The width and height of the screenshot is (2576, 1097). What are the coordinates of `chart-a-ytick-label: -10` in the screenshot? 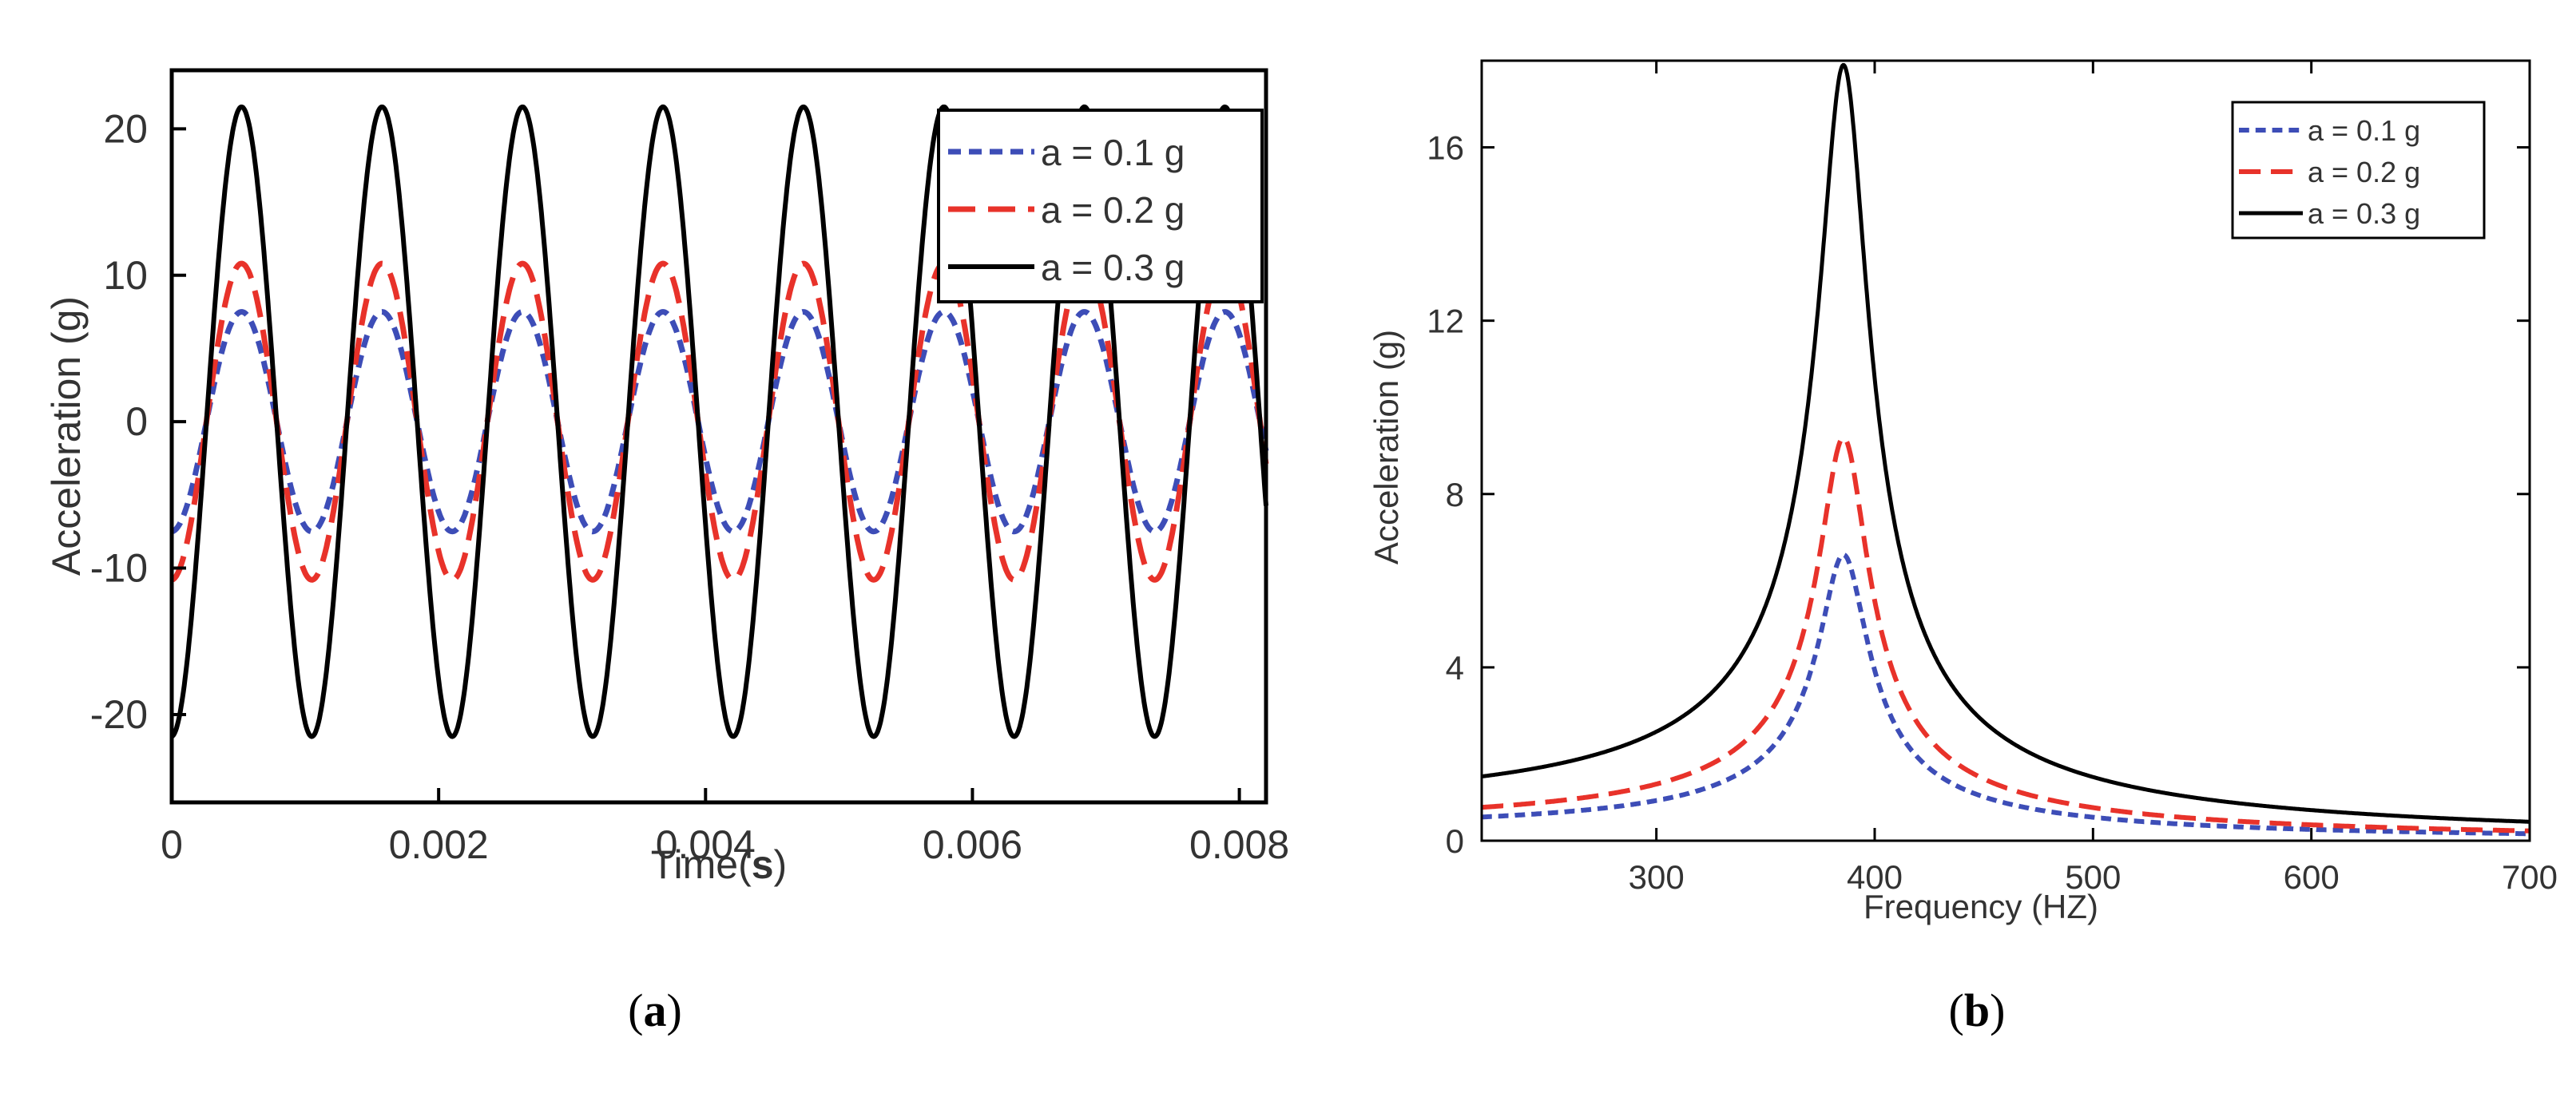 It's located at (119, 568).